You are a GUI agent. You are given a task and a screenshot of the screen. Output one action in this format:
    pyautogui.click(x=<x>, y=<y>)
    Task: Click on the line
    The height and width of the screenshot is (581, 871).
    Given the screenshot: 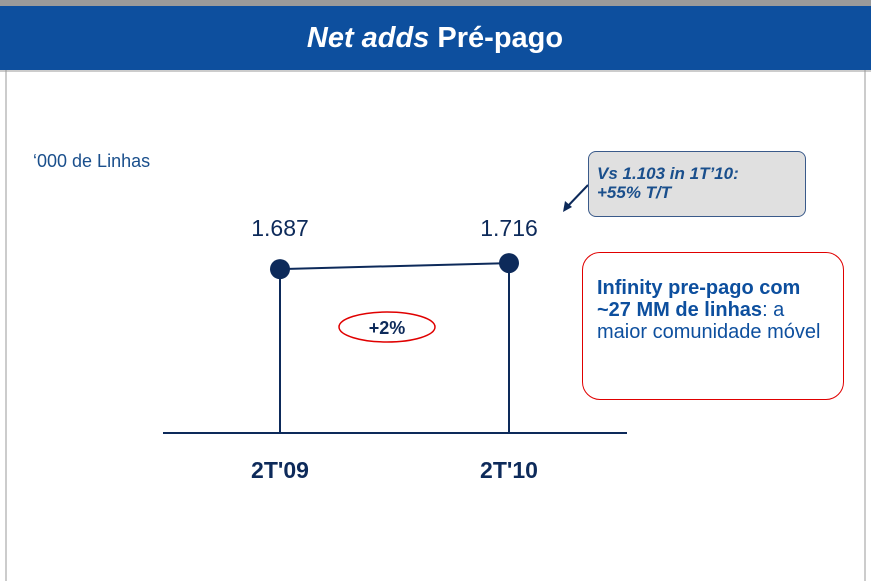 What is the action you would take?
    pyautogui.click(x=394, y=266)
    